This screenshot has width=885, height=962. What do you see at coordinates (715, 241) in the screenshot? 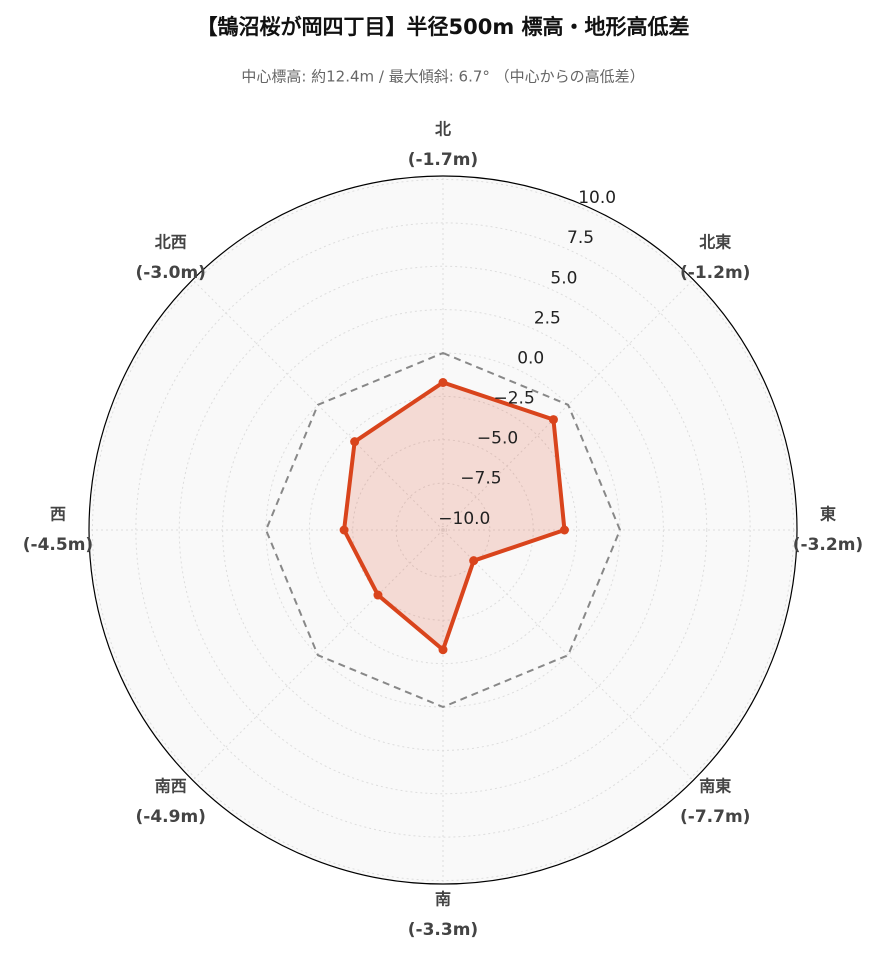
I see `category-label: 北東` at bounding box center [715, 241].